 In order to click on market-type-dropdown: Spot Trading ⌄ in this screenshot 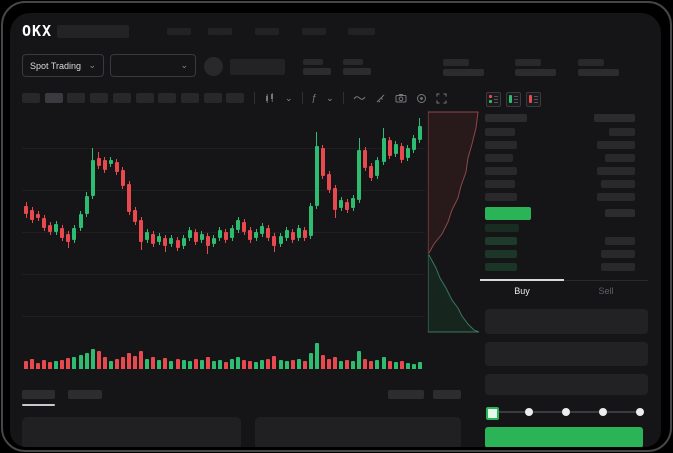, I will do `click(63, 65)`.